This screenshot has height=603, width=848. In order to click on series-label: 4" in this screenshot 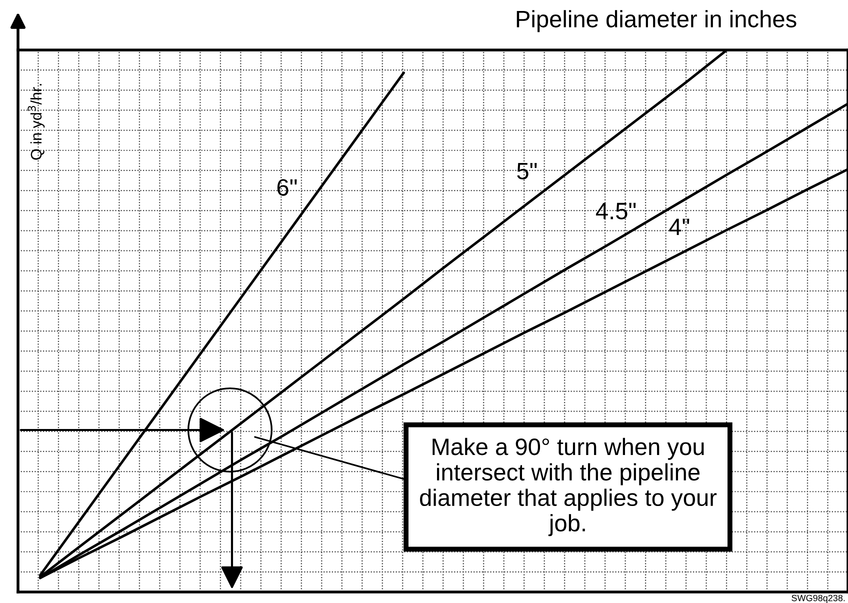, I will do `click(679, 227)`.